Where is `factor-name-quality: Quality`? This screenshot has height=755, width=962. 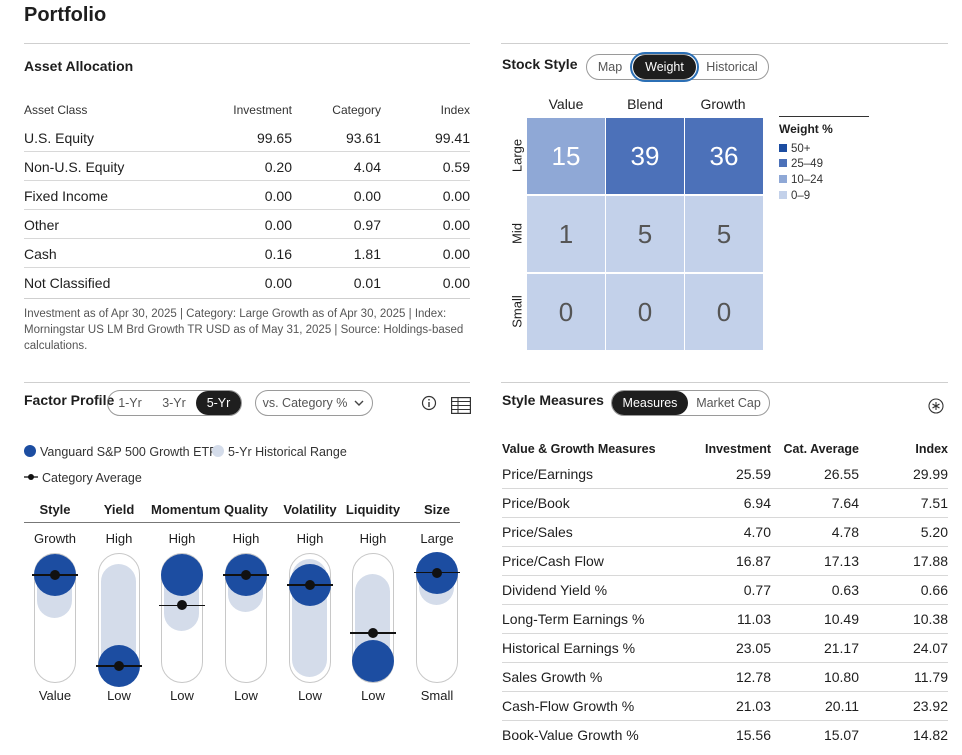 factor-name-quality: Quality is located at coordinates (246, 509).